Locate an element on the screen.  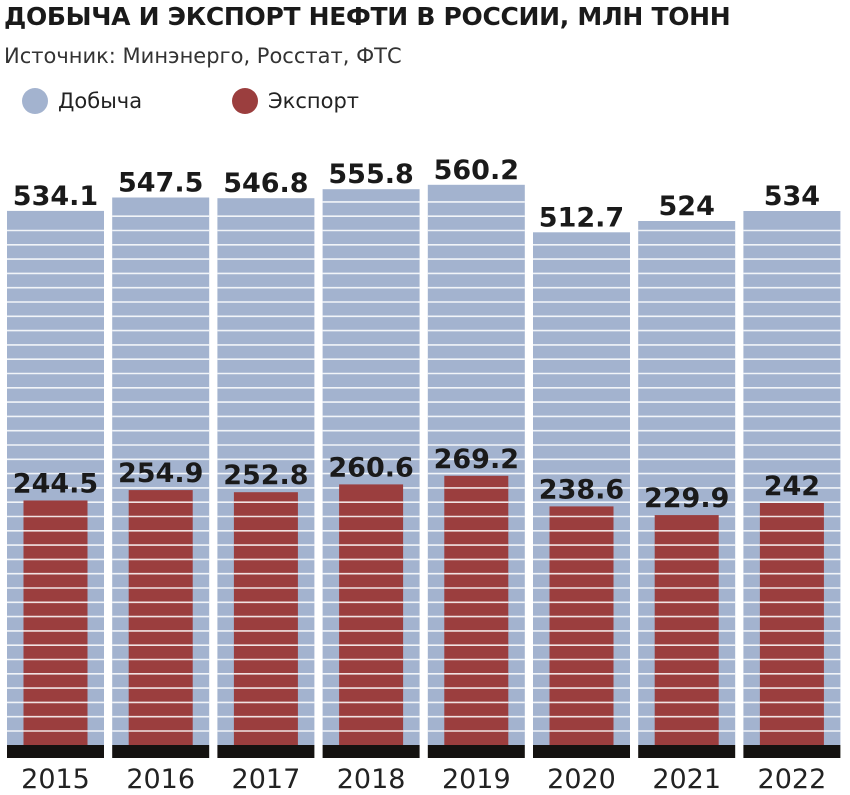
export-bar-2016 is located at coordinates (160, 617).